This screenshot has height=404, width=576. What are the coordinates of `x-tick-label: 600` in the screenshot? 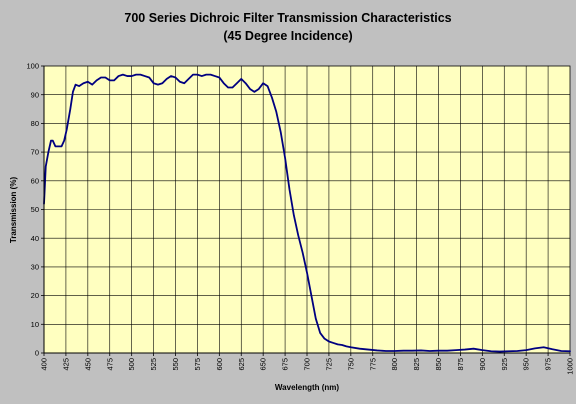 It's located at (219, 364).